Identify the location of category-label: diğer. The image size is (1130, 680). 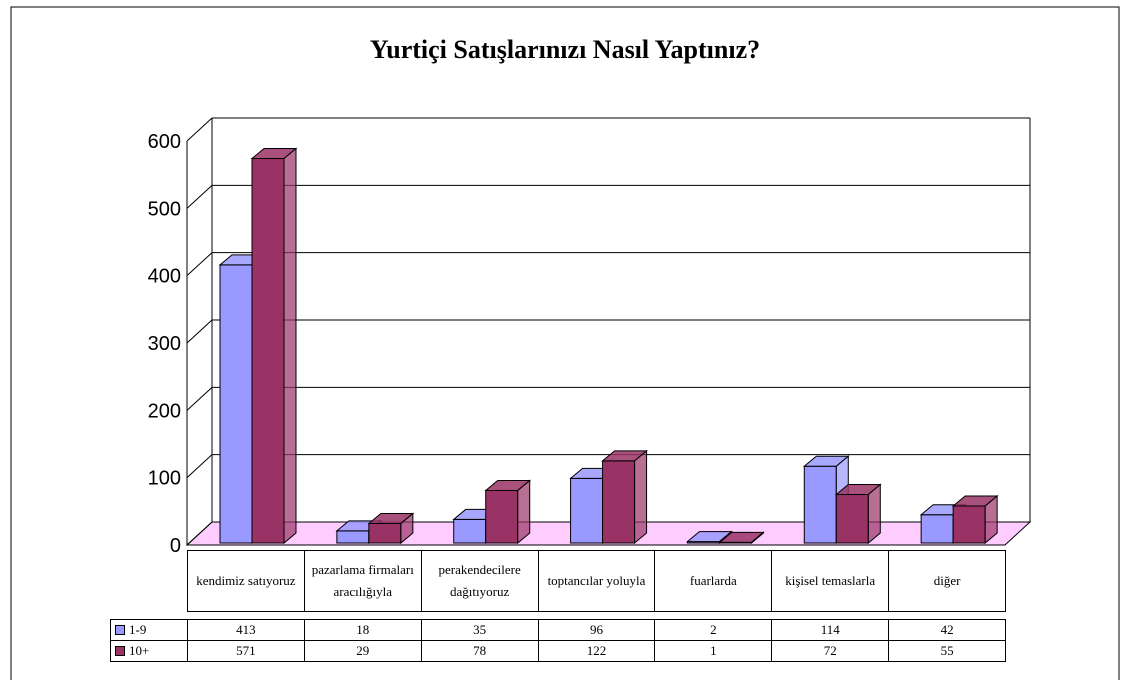
(947, 581).